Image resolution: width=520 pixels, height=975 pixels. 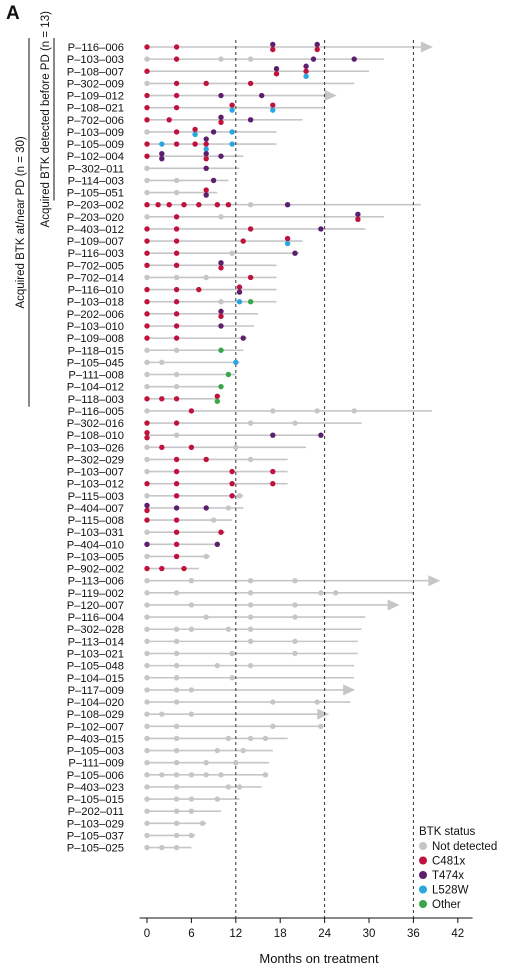 What do you see at coordinates (280, 934) in the screenshot?
I see `x-tick-label: 18` at bounding box center [280, 934].